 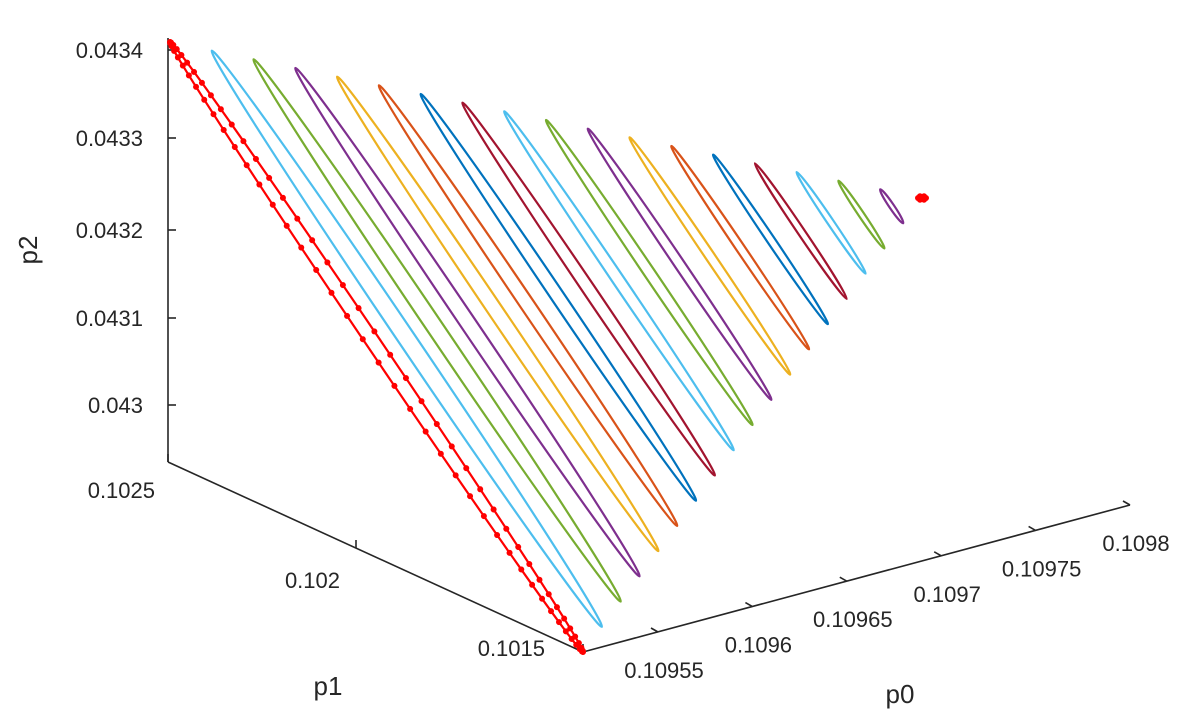 I want to click on z-tick-label: 0.0434, so click(x=109, y=50).